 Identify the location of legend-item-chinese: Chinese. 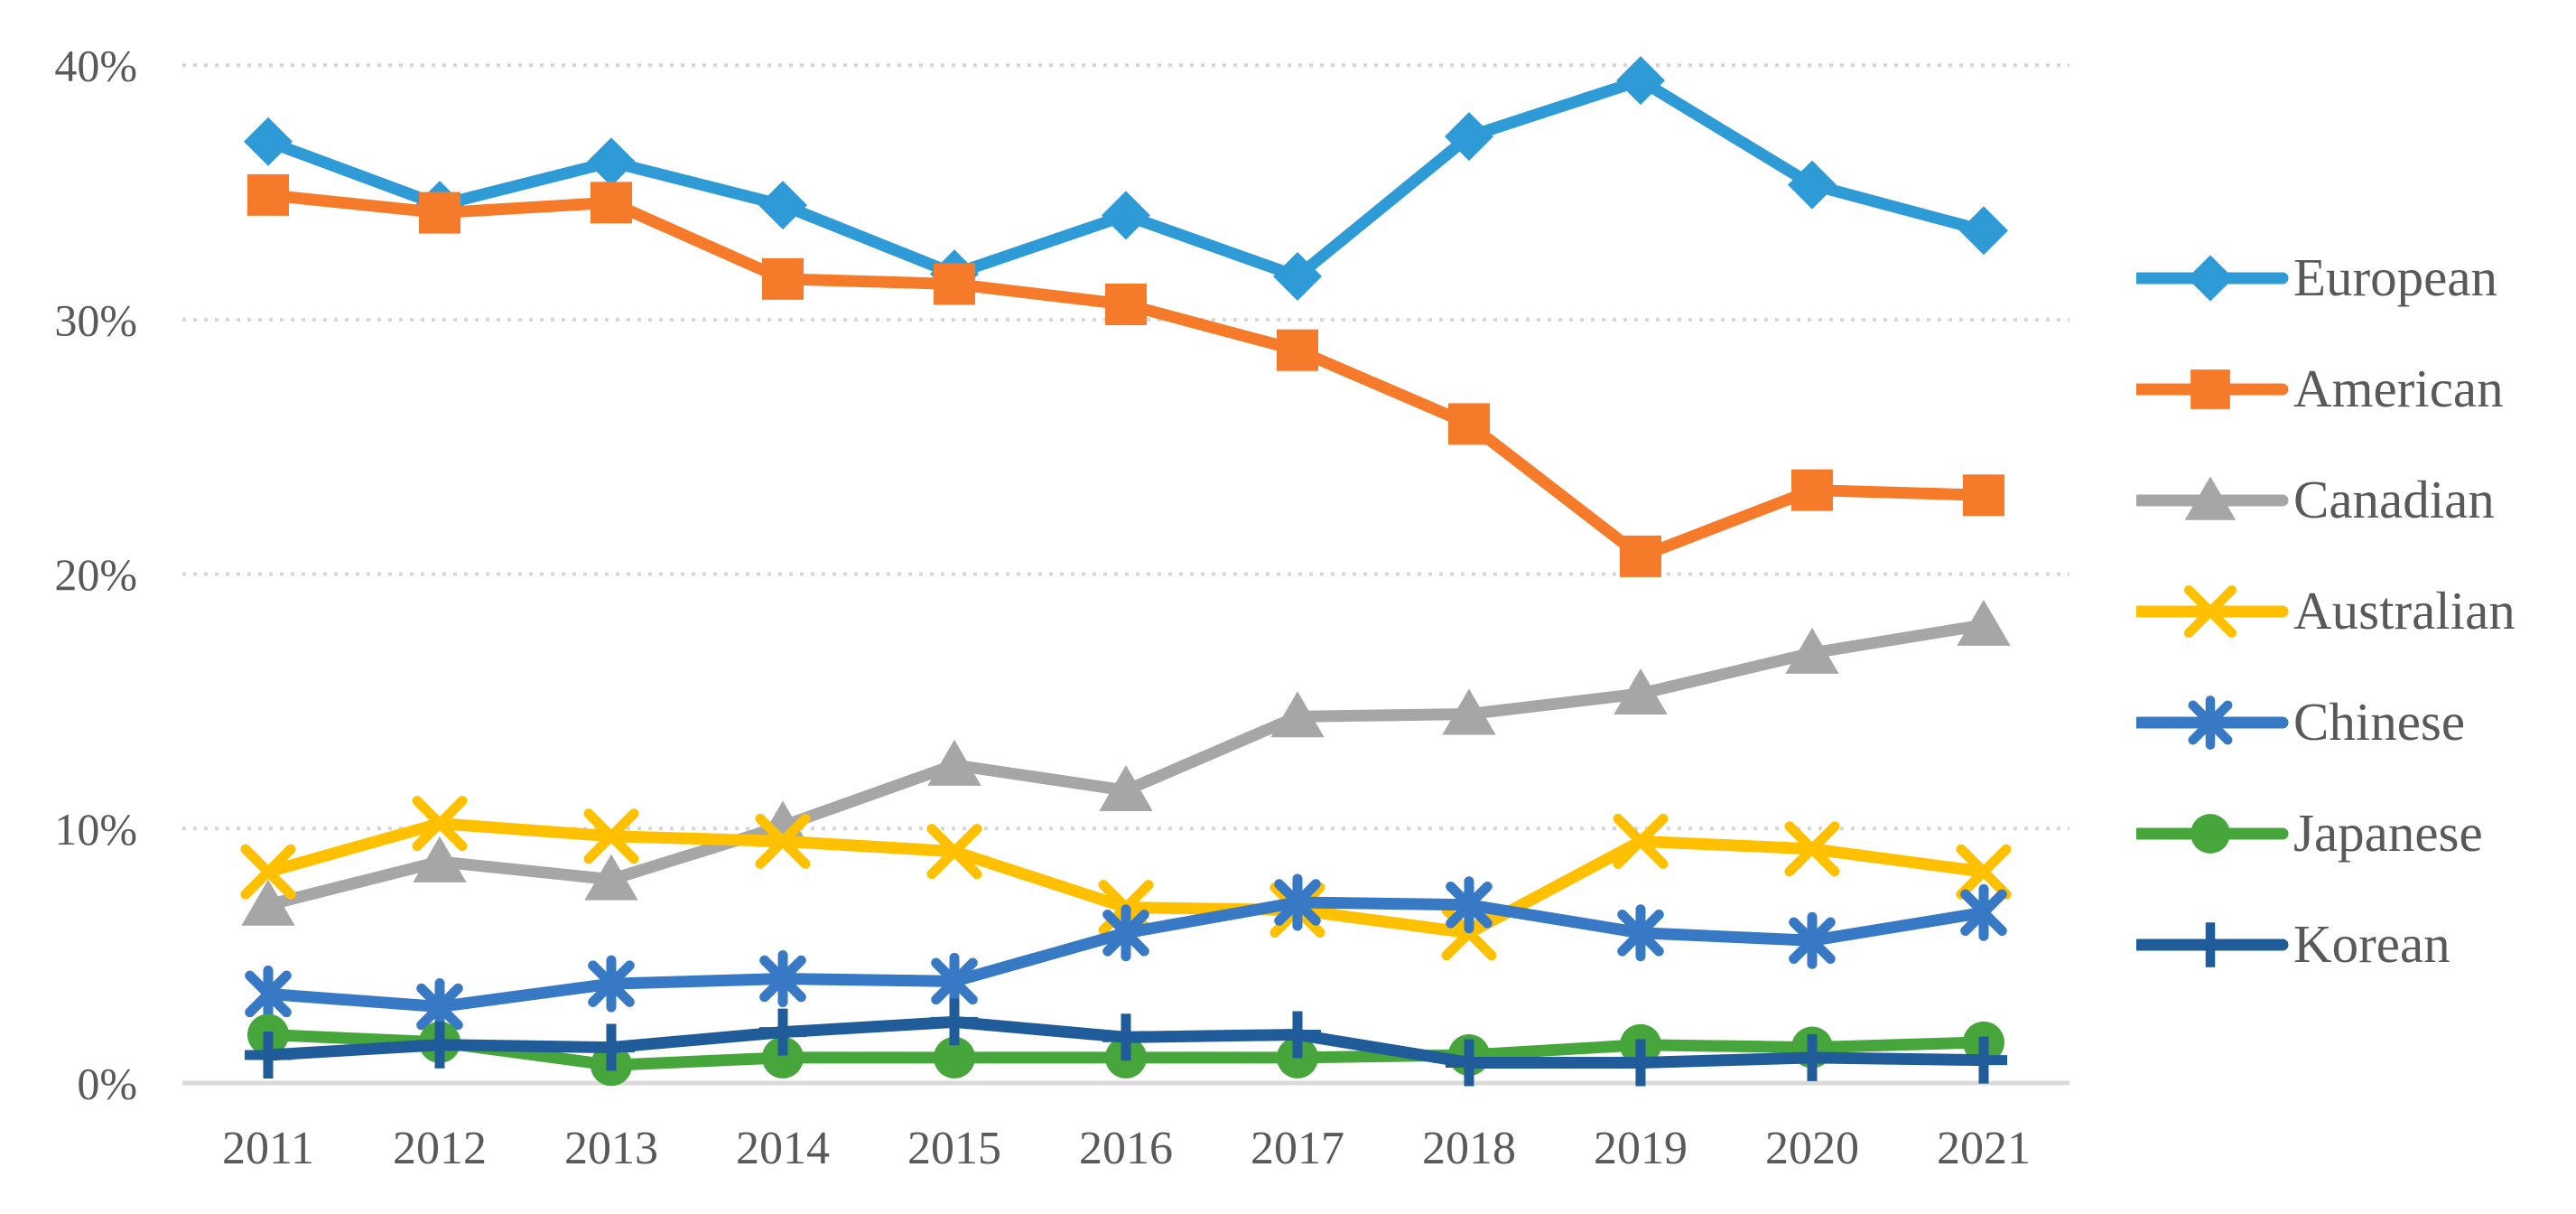
(2326, 722).